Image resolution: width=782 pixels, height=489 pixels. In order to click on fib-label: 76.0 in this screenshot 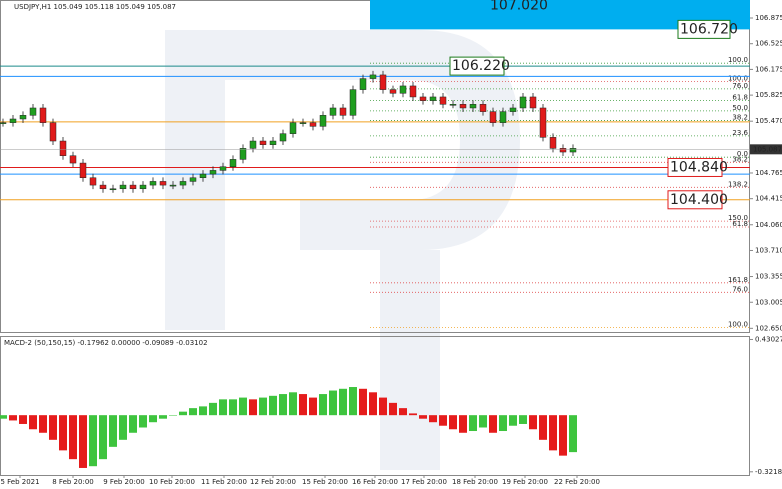, I will do `click(740, 289)`.